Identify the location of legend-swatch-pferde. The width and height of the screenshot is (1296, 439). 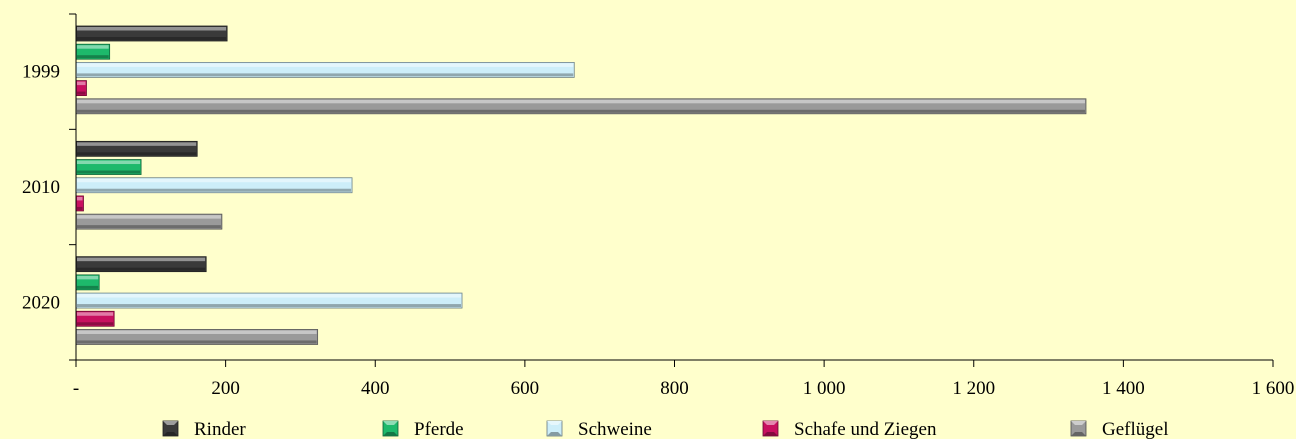
(390, 428).